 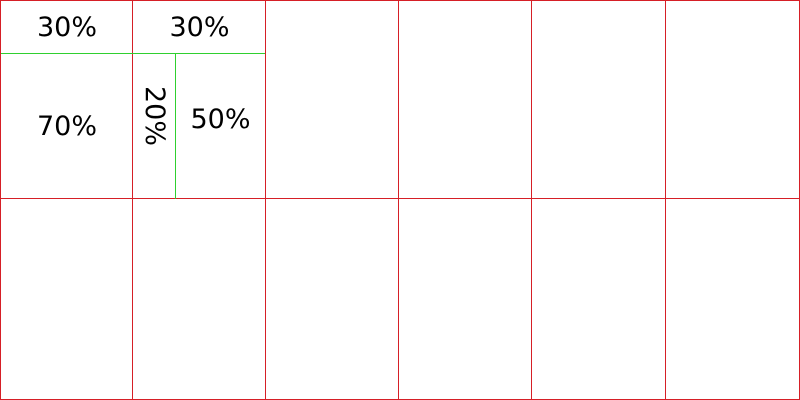 What do you see at coordinates (66, 299) in the screenshot?
I see `grid-cell-r2-c1` at bounding box center [66, 299].